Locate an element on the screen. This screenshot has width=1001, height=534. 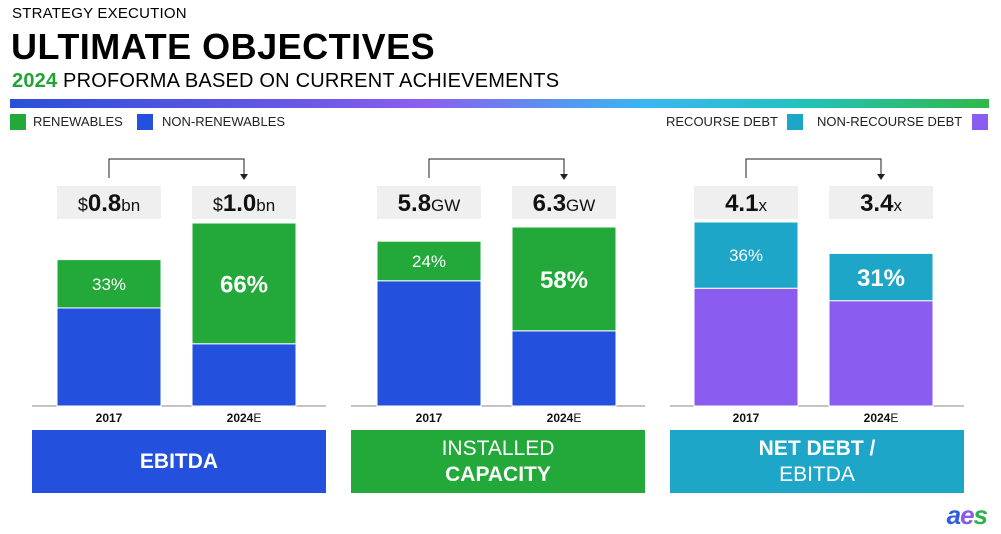
section-ebitda-line1: EBITDA is located at coordinates (179, 461).